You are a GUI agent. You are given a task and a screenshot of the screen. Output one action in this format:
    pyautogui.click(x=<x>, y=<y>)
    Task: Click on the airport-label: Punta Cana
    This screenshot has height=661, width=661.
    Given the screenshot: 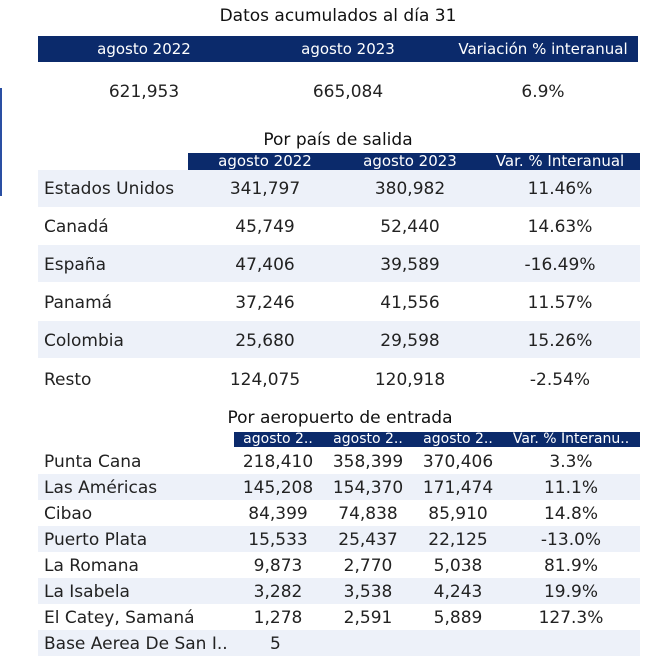 What is the action you would take?
    pyautogui.click(x=93, y=462)
    